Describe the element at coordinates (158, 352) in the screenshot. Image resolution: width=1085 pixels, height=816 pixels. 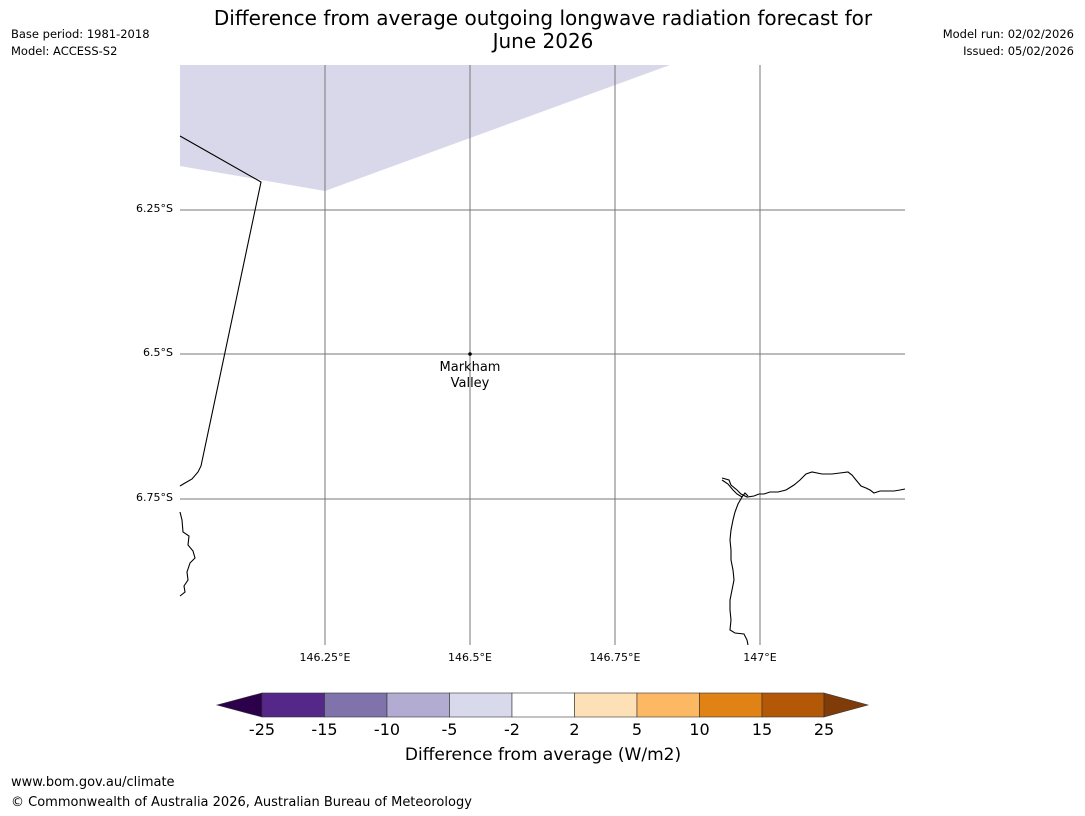
I see `lat-label-6-5: 6.5°S` at that location.